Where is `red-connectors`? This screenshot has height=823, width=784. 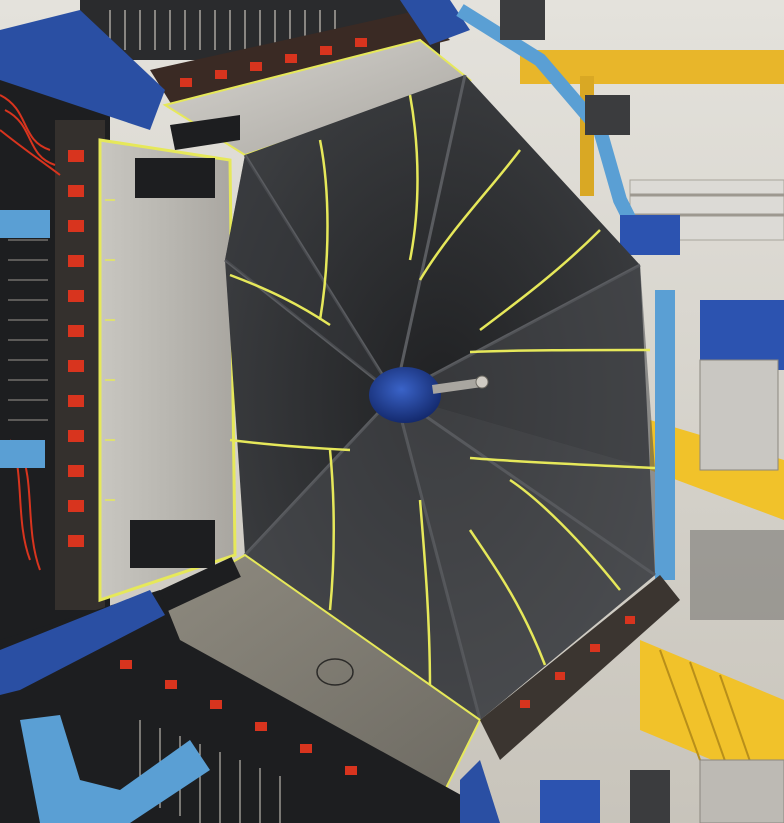 red-connectors is located at coordinates (76, 348).